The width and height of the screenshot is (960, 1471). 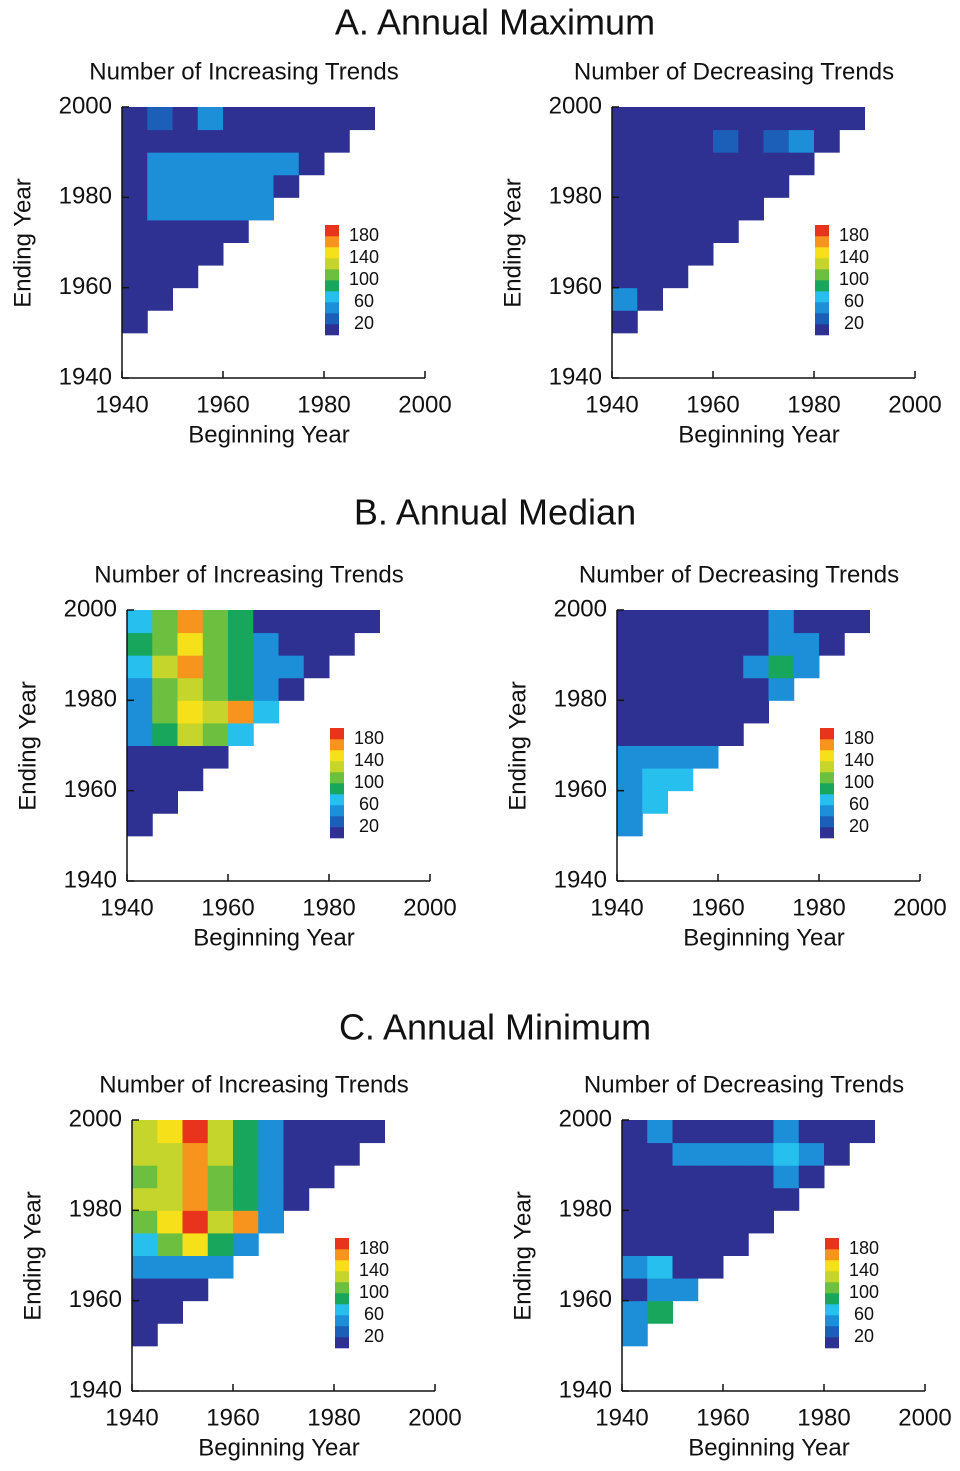 I want to click on chart-title: Number of Increasing Trends, so click(x=243, y=71).